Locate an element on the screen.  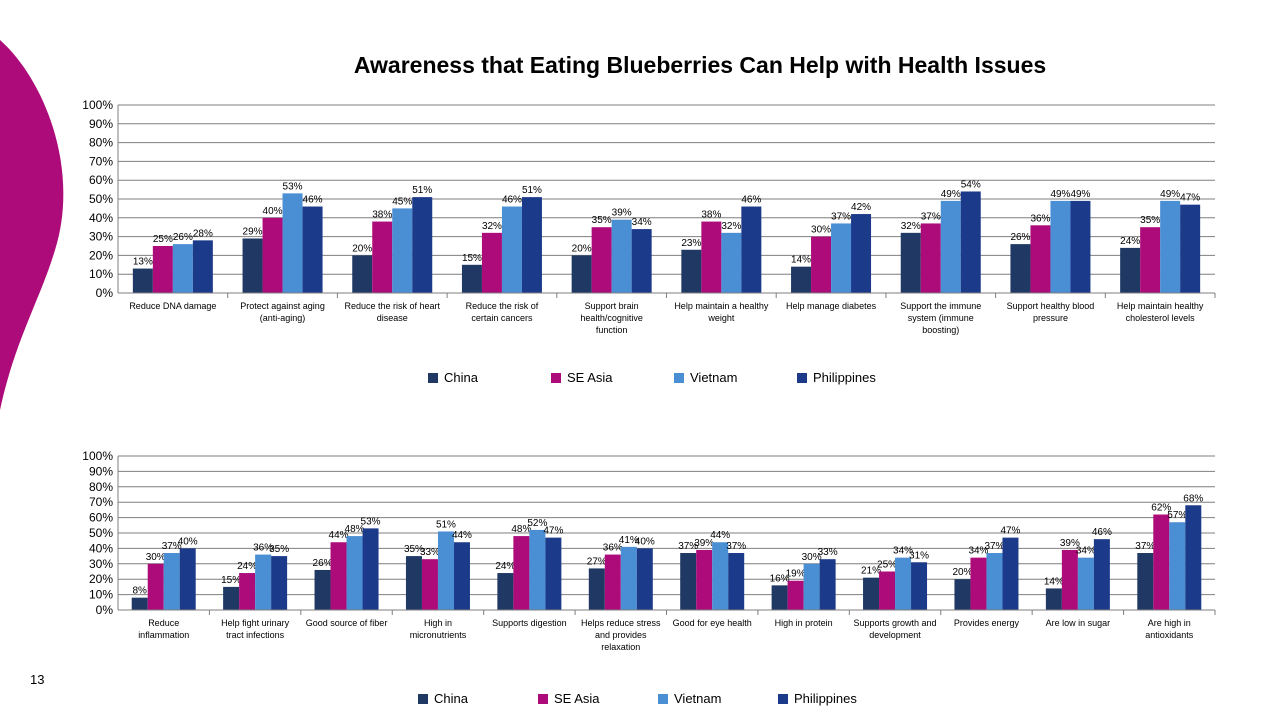
chart-top-legend-label: Vietnam is located at coordinates (714, 377).